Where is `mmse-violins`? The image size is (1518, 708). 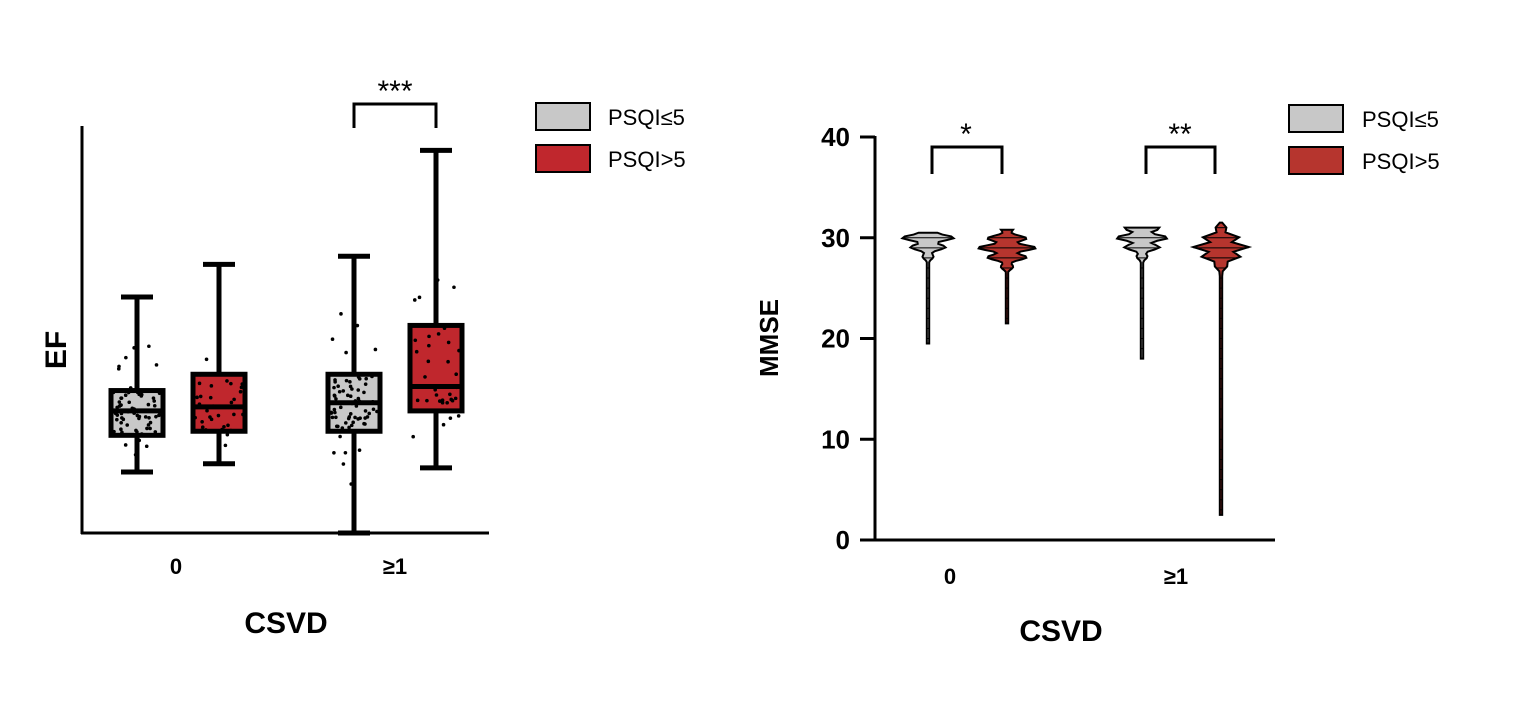 mmse-violins is located at coordinates (1076, 368).